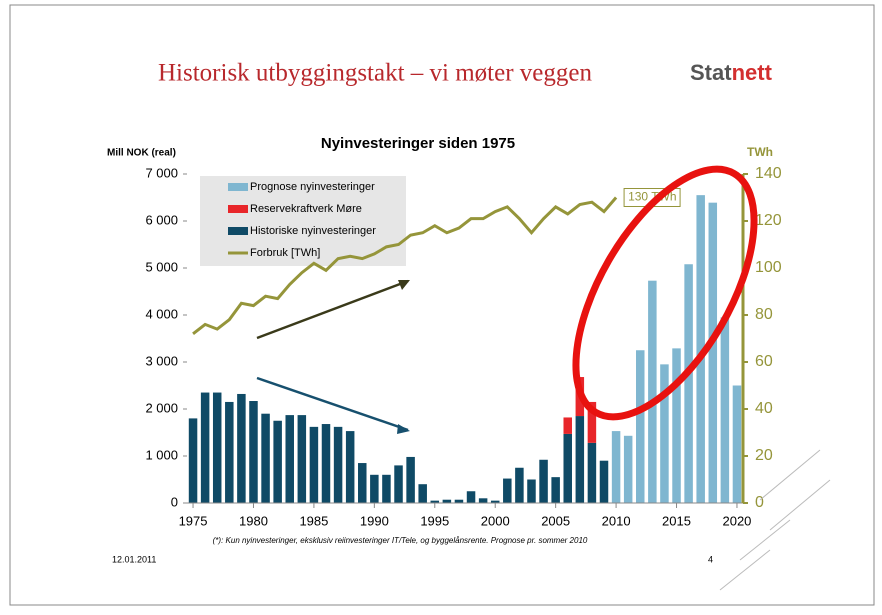 This screenshot has height=615, width=882. What do you see at coordinates (768, 267) in the screenshot?
I see `y2-tick-label: 100` at bounding box center [768, 267].